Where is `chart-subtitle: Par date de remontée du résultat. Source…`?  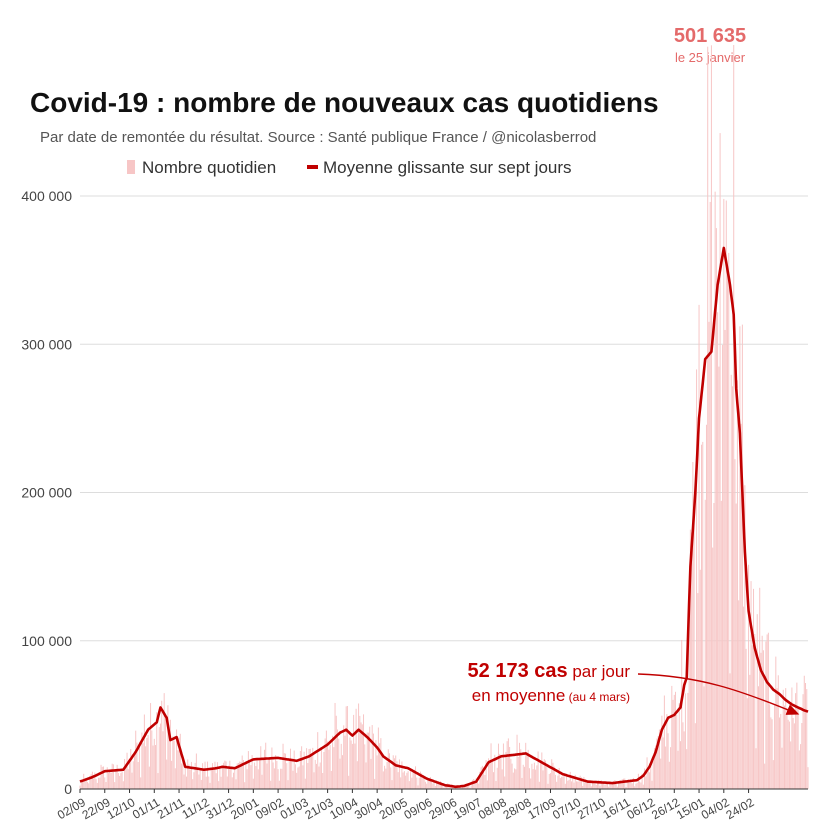
chart-subtitle: Par date de remontée du résultat. Source… is located at coordinates (318, 137).